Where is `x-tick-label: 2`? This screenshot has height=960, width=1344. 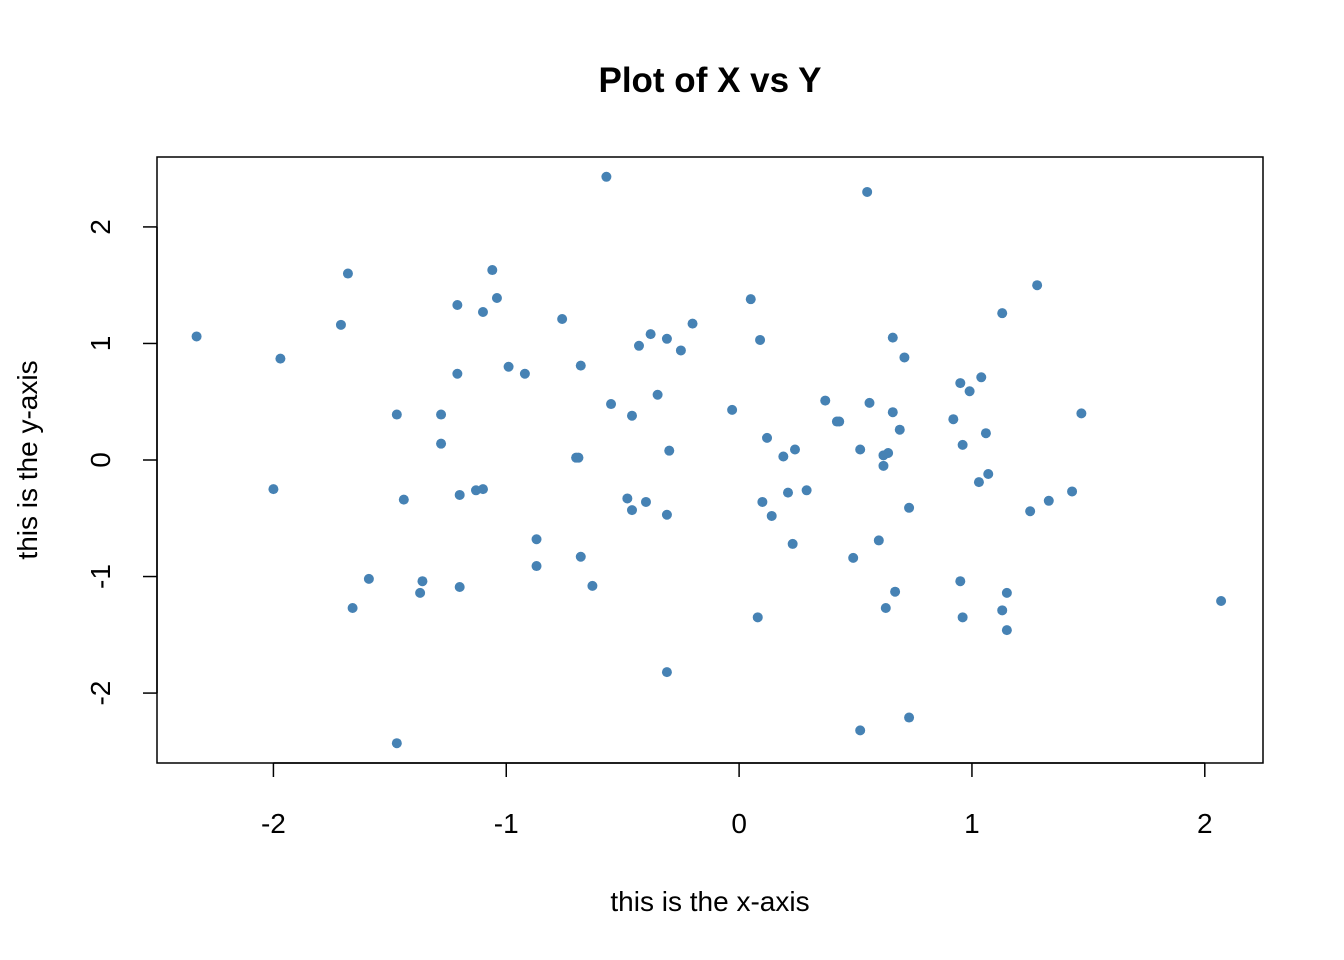 x-tick-label: 2 is located at coordinates (1205, 823).